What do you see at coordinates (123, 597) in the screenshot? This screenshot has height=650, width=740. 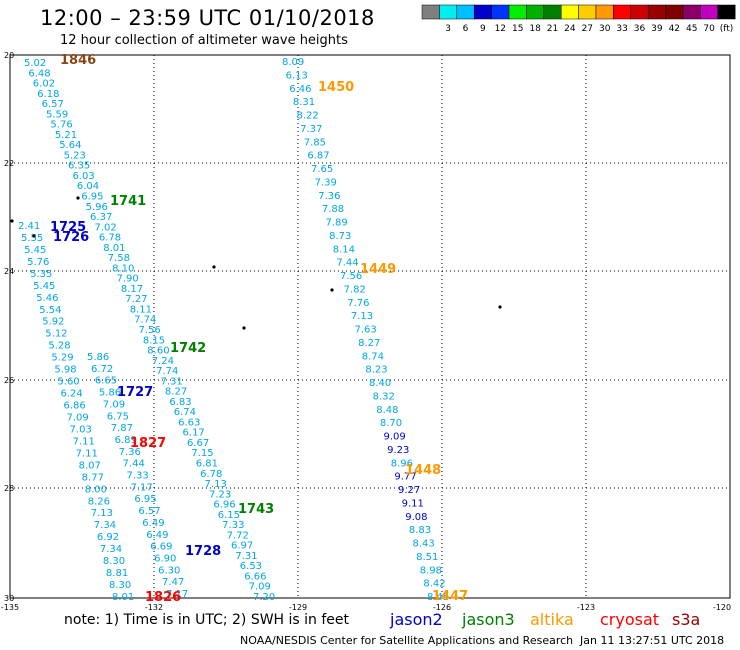 I see `track-b-wave-height: 8.01` at bounding box center [123, 597].